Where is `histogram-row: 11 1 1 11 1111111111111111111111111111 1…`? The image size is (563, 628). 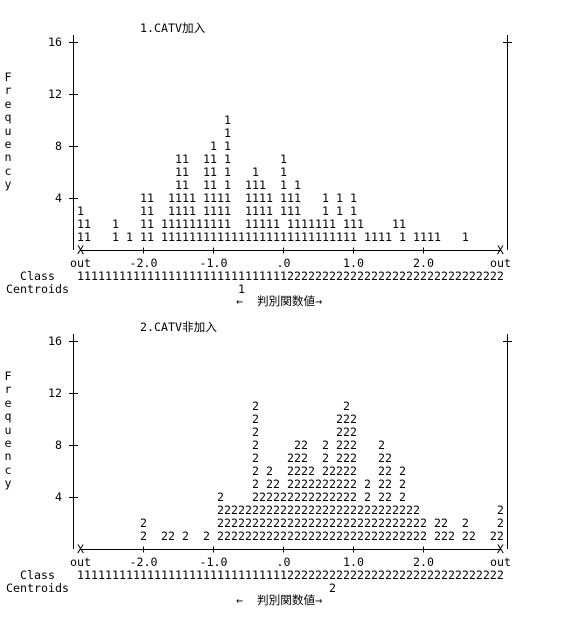
histogram-row: 11 1 1 11 1111111111111111111111111111 1… is located at coordinates (273, 236).